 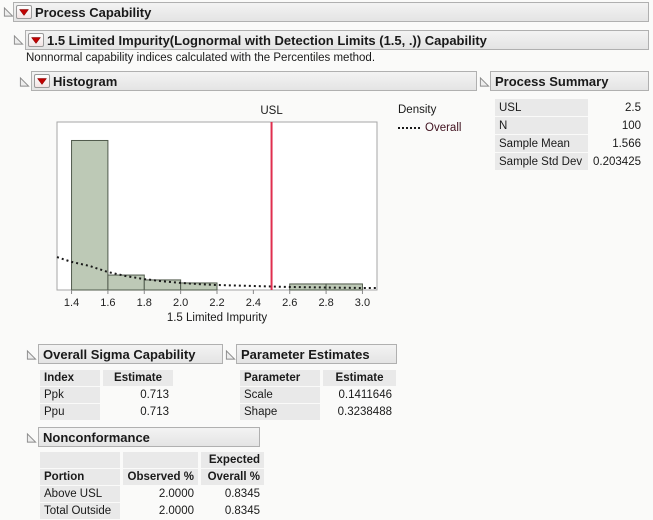 What do you see at coordinates (18, 40) in the screenshot?
I see `disclosure-triangle-variable` at bounding box center [18, 40].